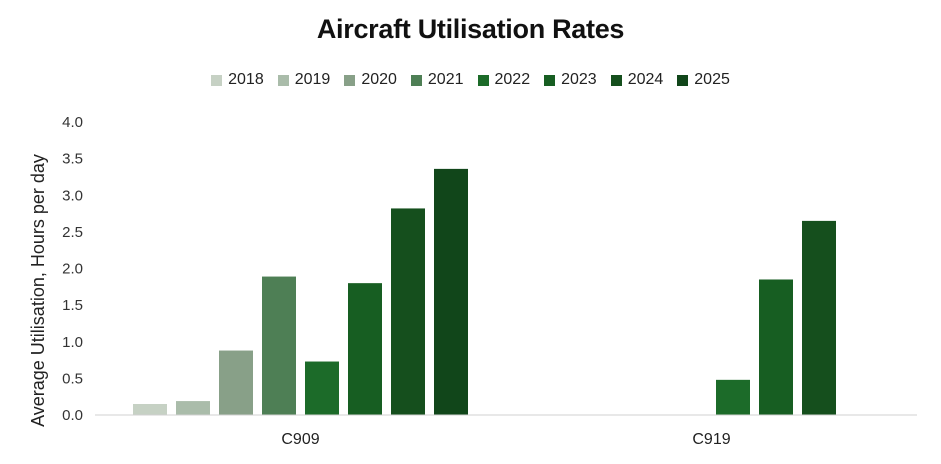 The image size is (941, 464). I want to click on legend-item-2024: 2024, so click(637, 80).